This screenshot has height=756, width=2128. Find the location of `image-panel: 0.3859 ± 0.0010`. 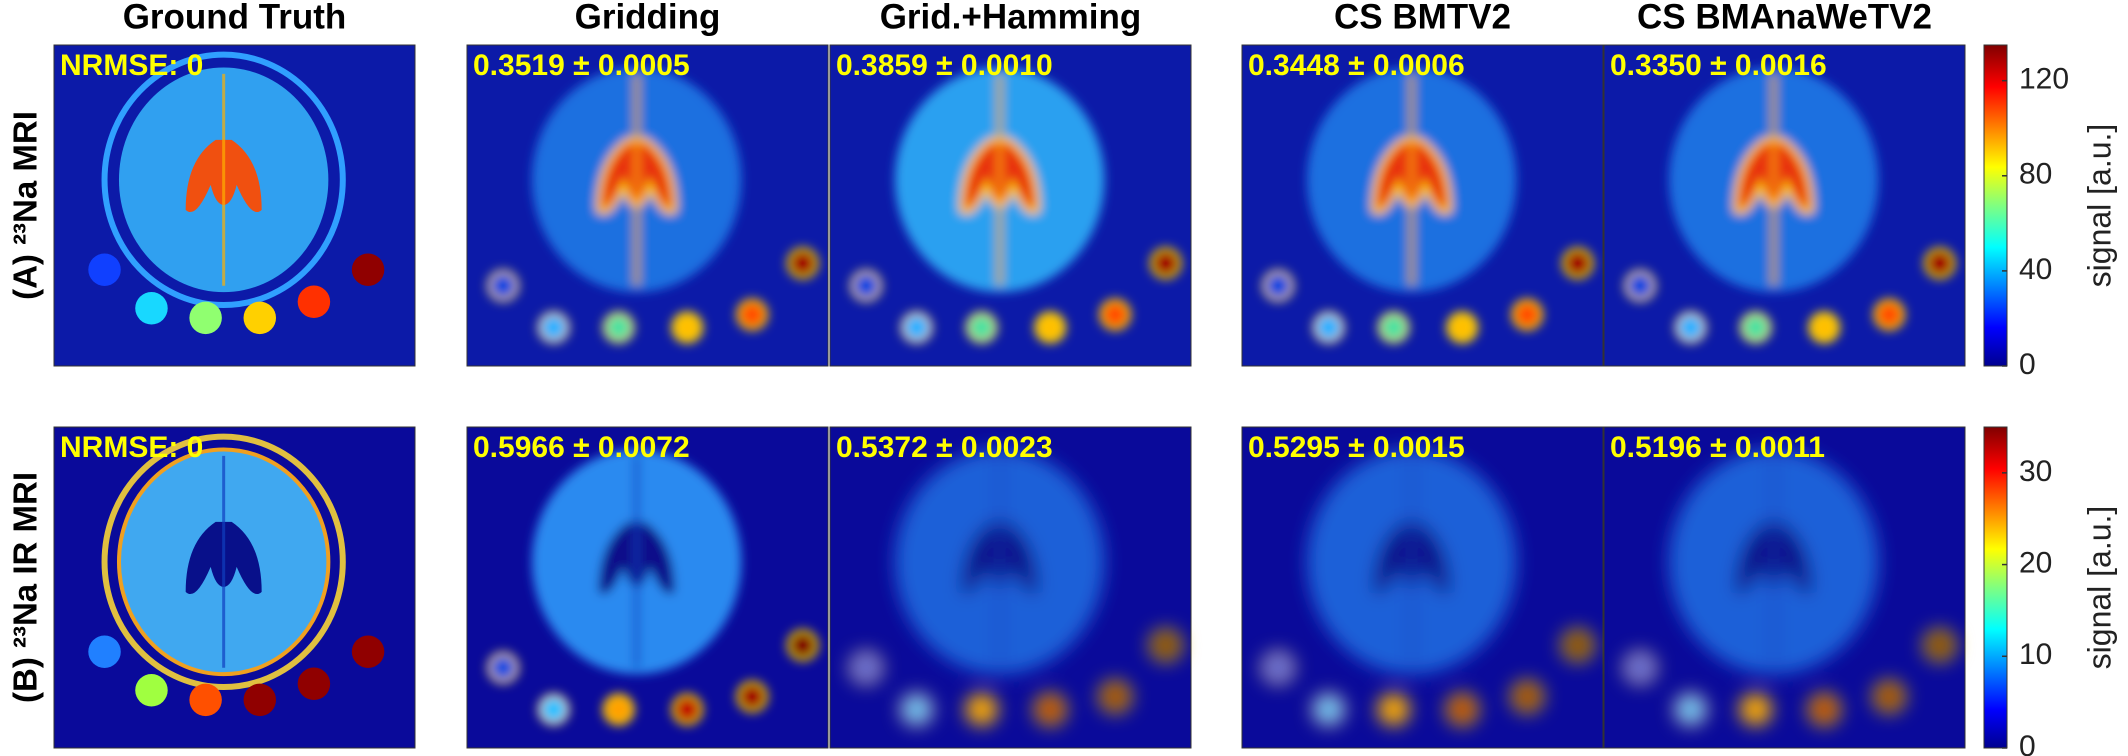

image-panel: 0.3859 ± 0.0010 is located at coordinates (1010, 205).